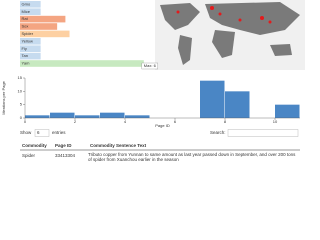  What do you see at coordinates (225, 121) in the screenshot?
I see `x-tick-label: 8` at bounding box center [225, 121].